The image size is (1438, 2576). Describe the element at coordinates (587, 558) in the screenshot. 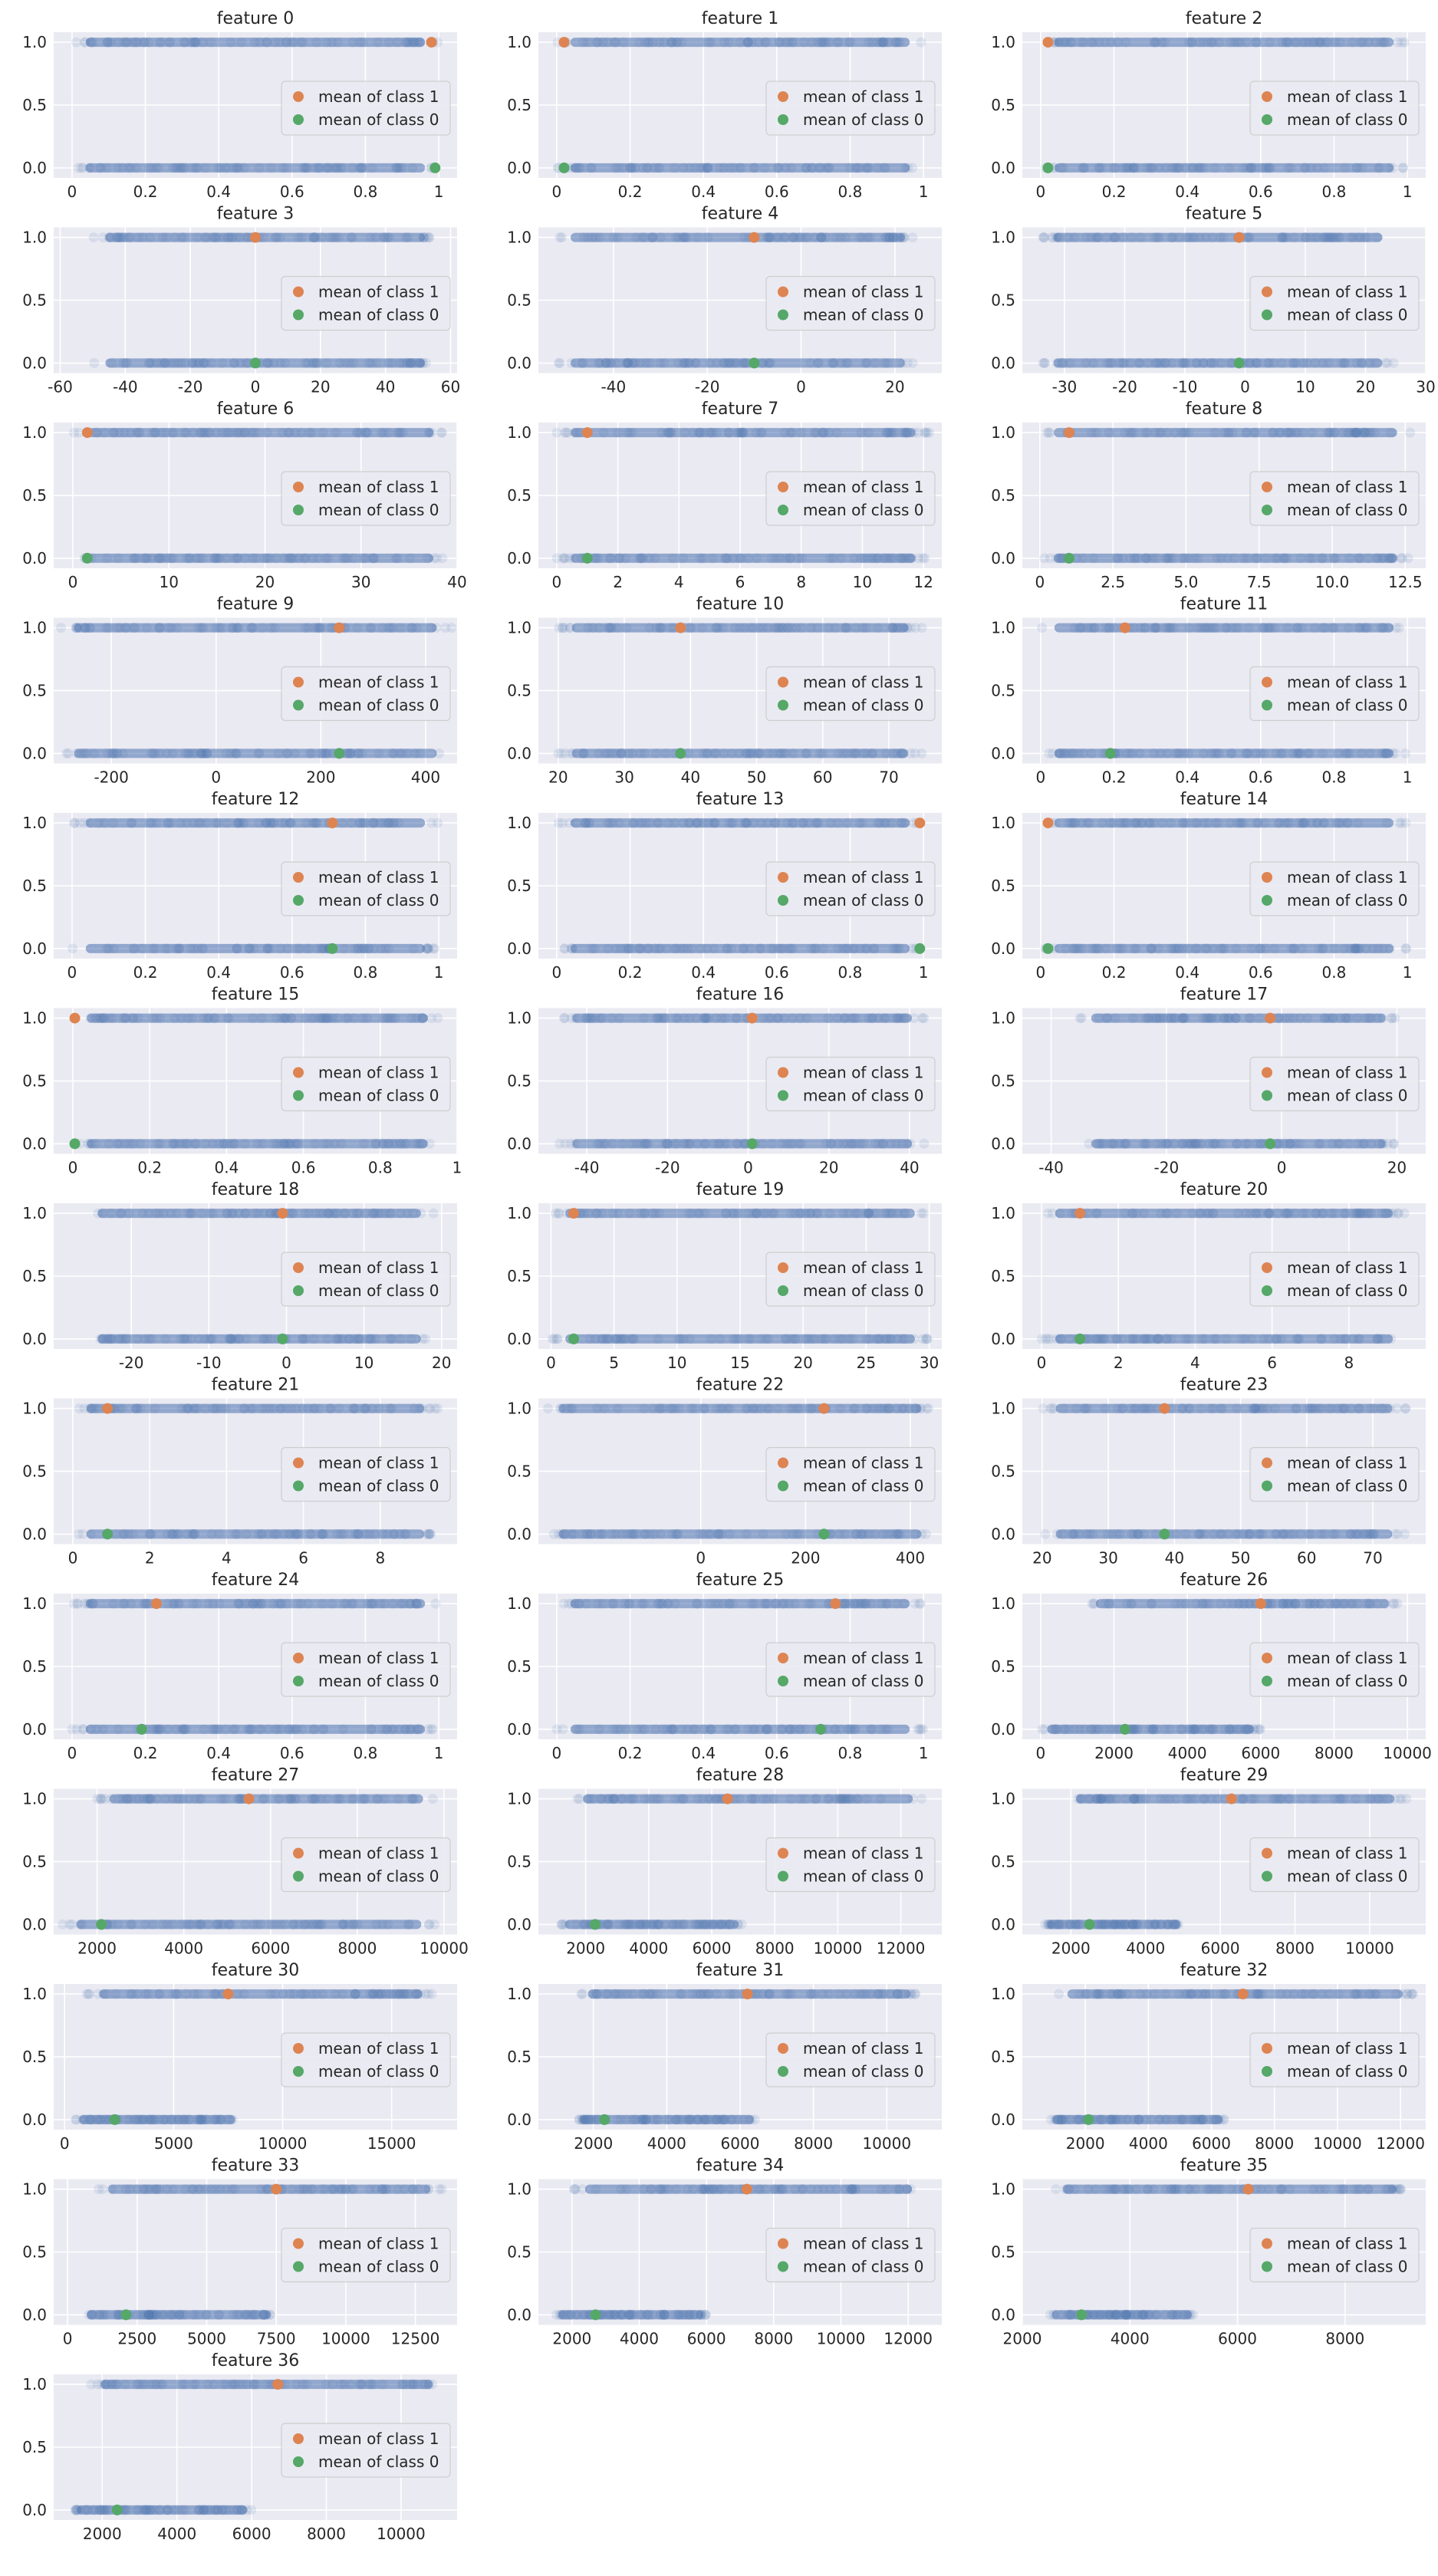

I see `mean-class-0-point` at that location.